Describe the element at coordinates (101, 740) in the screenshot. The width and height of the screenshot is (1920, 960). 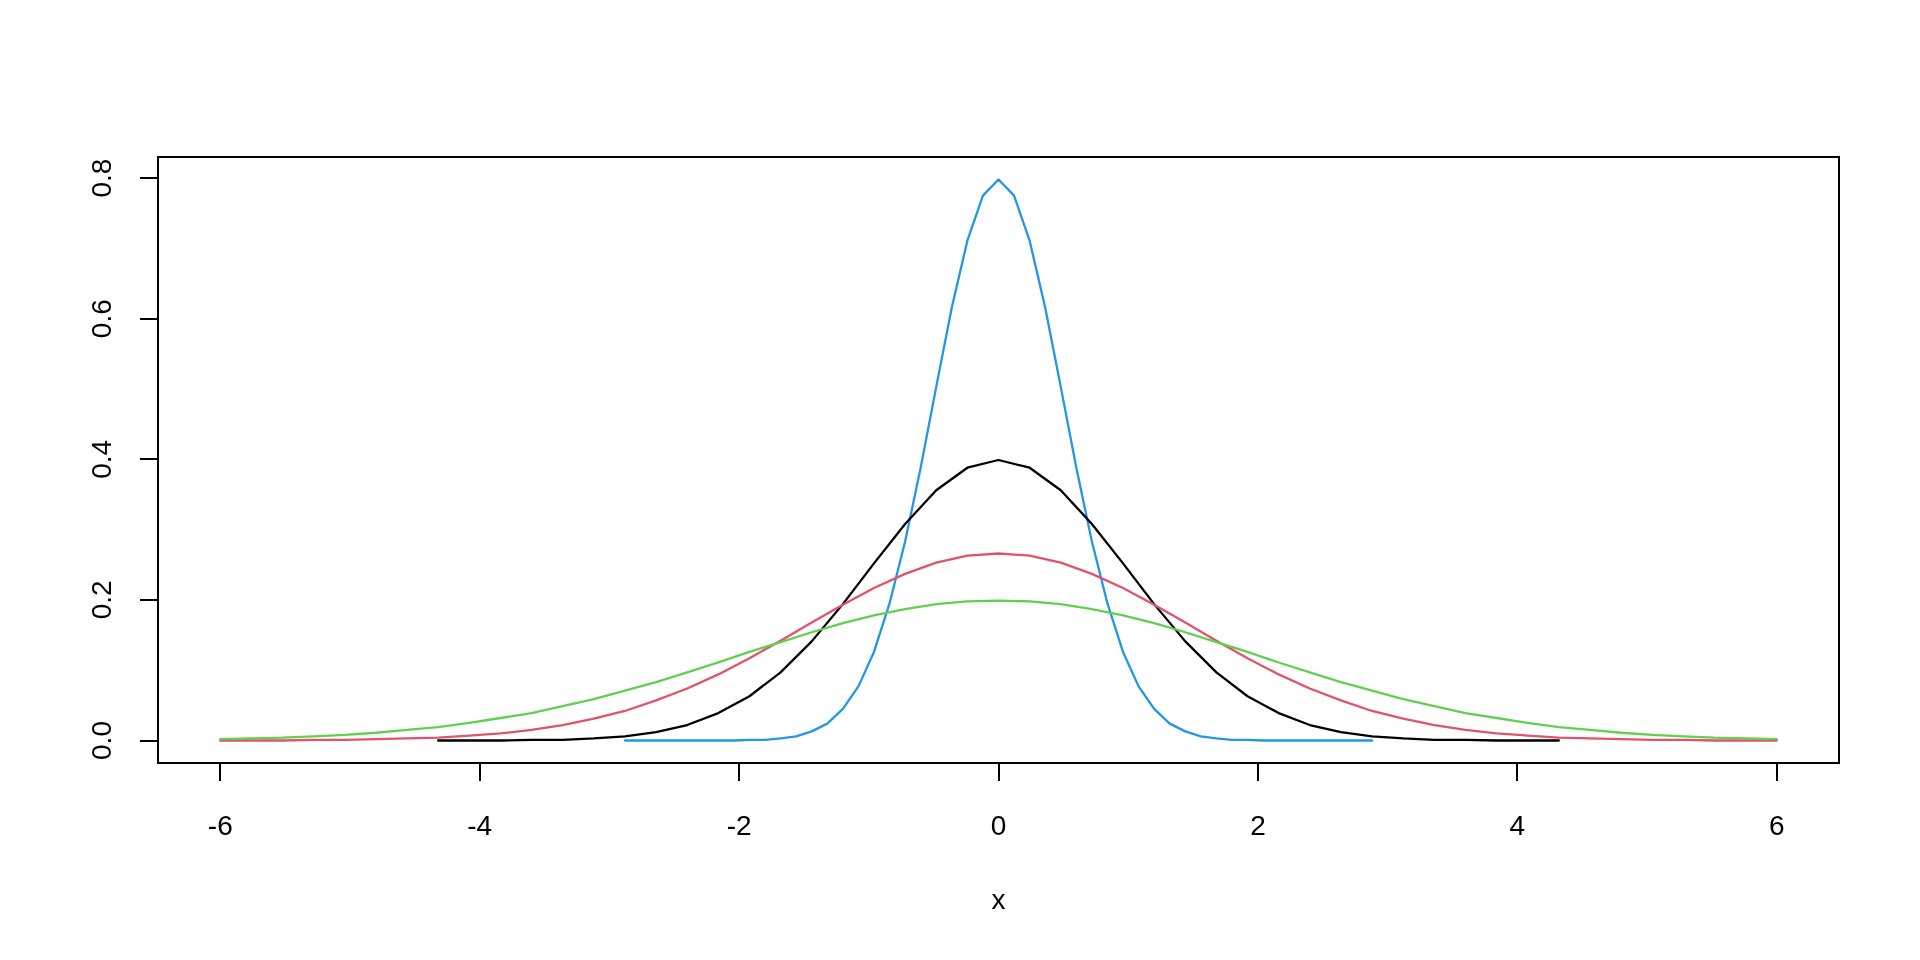
I see `y-tick-label: 0.0` at that location.